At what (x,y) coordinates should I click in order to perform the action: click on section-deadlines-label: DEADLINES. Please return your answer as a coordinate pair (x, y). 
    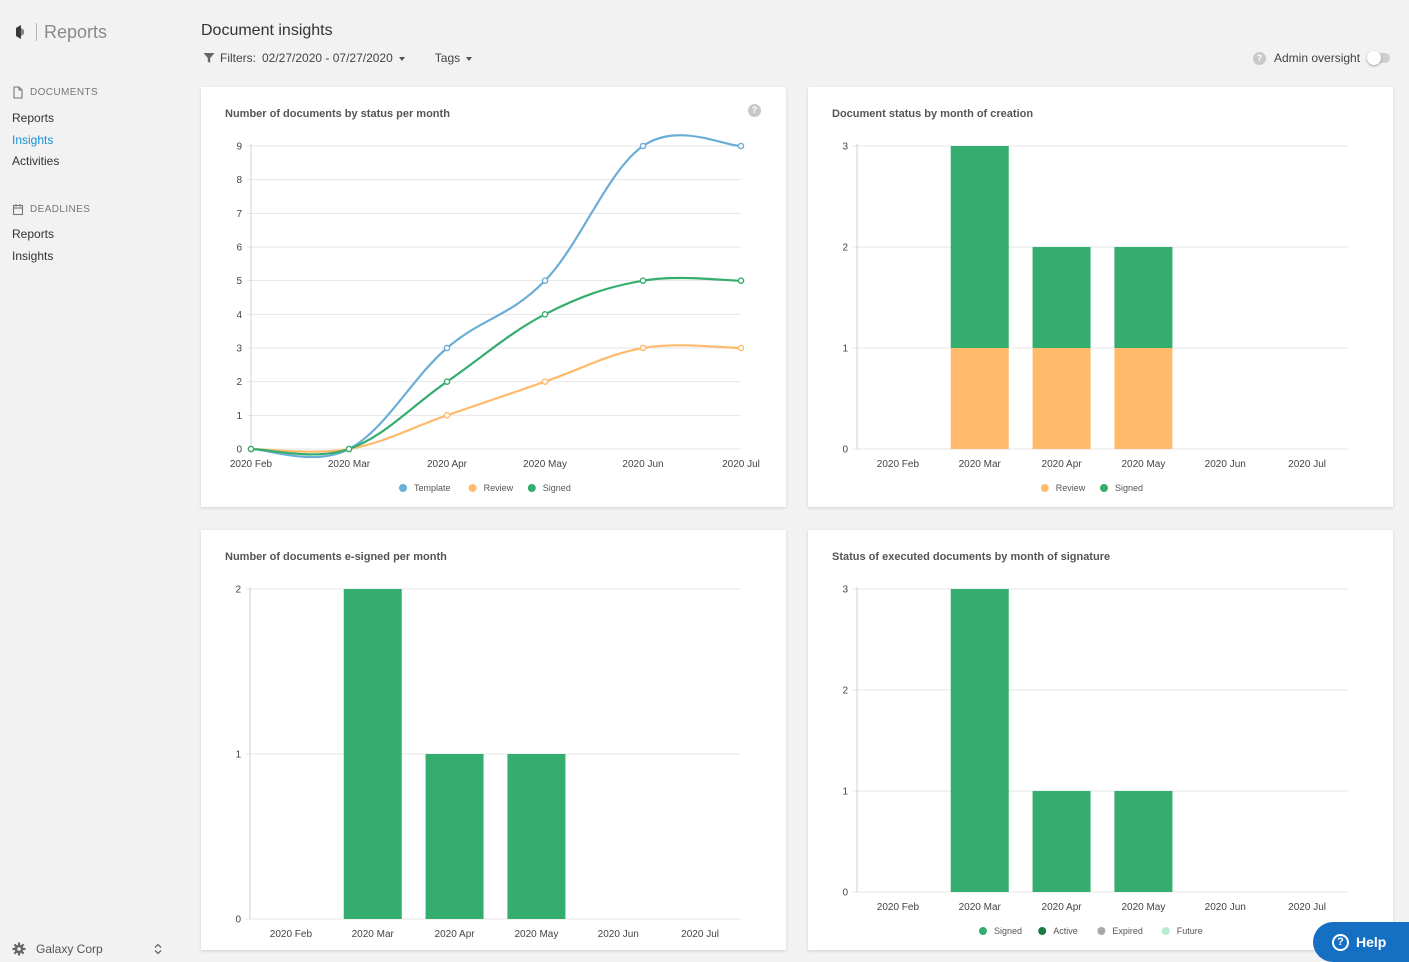
    Looking at the image, I should click on (60, 209).